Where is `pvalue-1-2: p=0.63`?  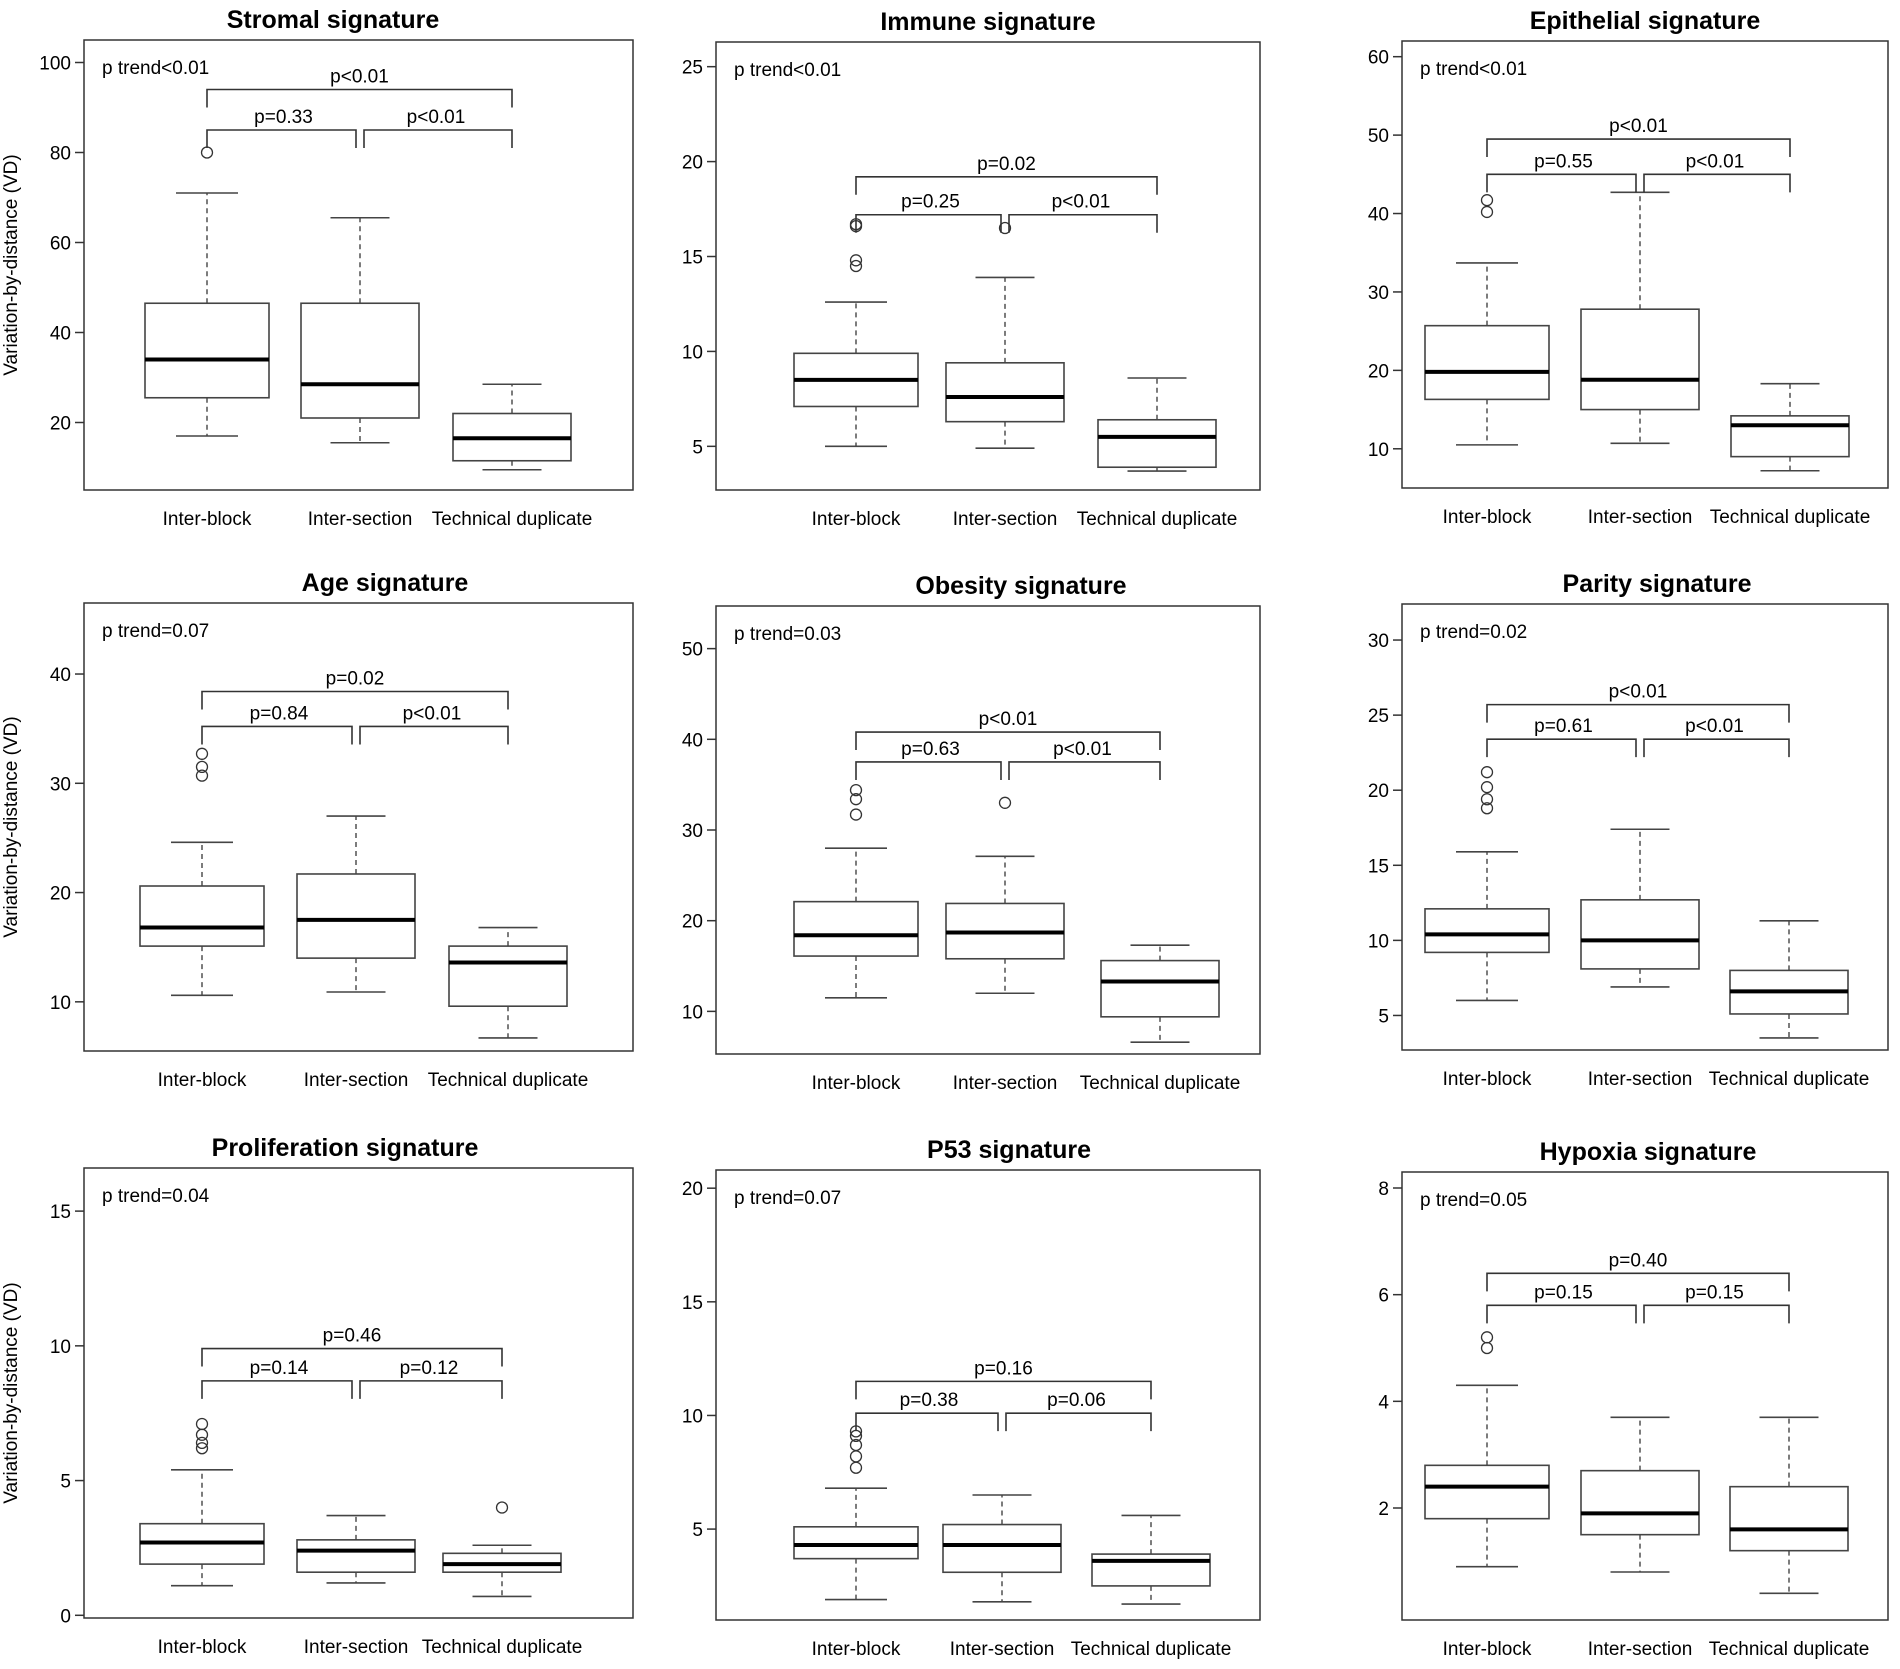
pvalue-1-2: p=0.63 is located at coordinates (930, 749).